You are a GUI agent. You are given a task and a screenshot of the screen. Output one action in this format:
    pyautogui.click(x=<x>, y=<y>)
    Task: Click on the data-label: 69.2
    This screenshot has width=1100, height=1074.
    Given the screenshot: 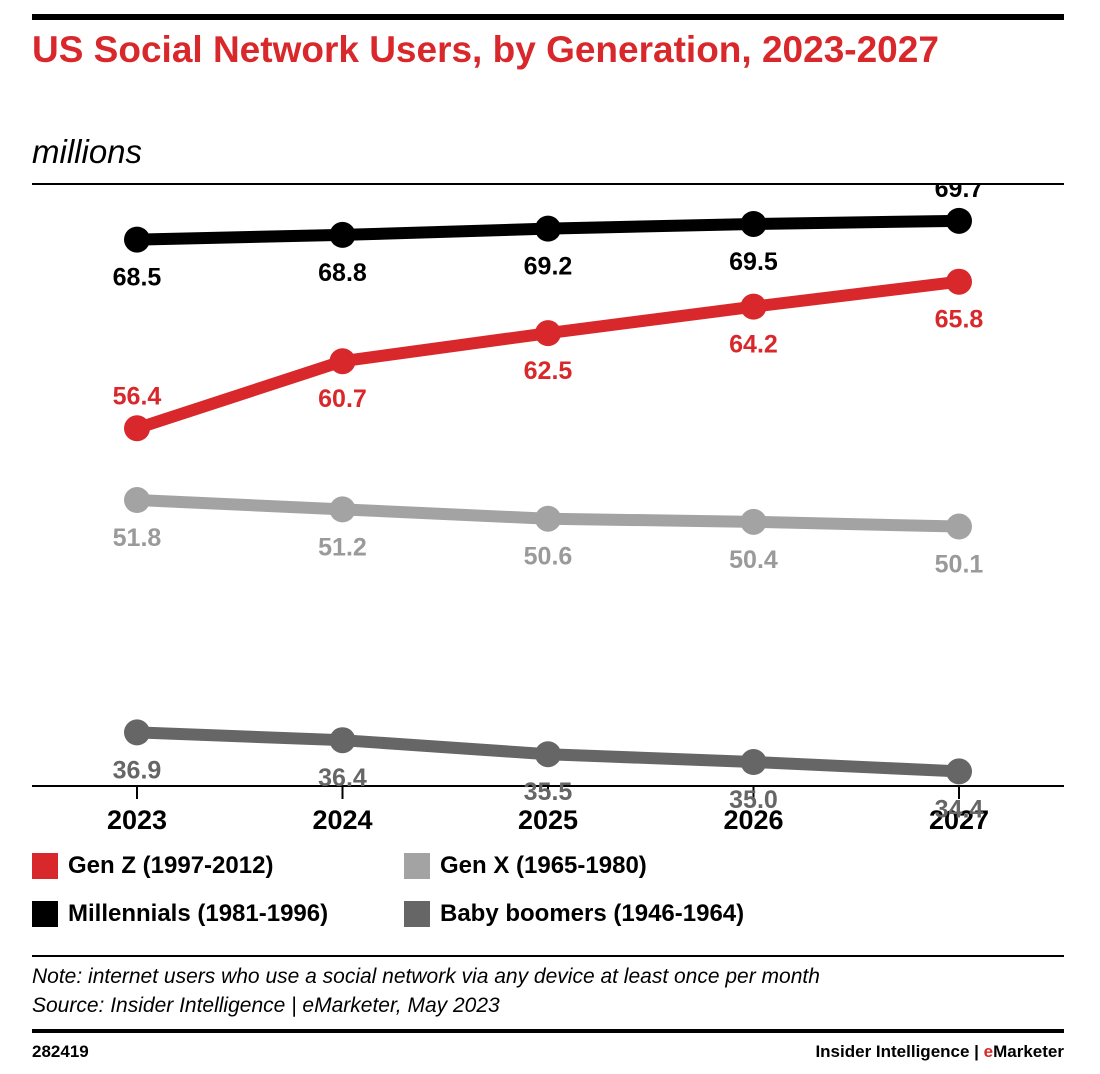 What is the action you would take?
    pyautogui.click(x=548, y=267)
    